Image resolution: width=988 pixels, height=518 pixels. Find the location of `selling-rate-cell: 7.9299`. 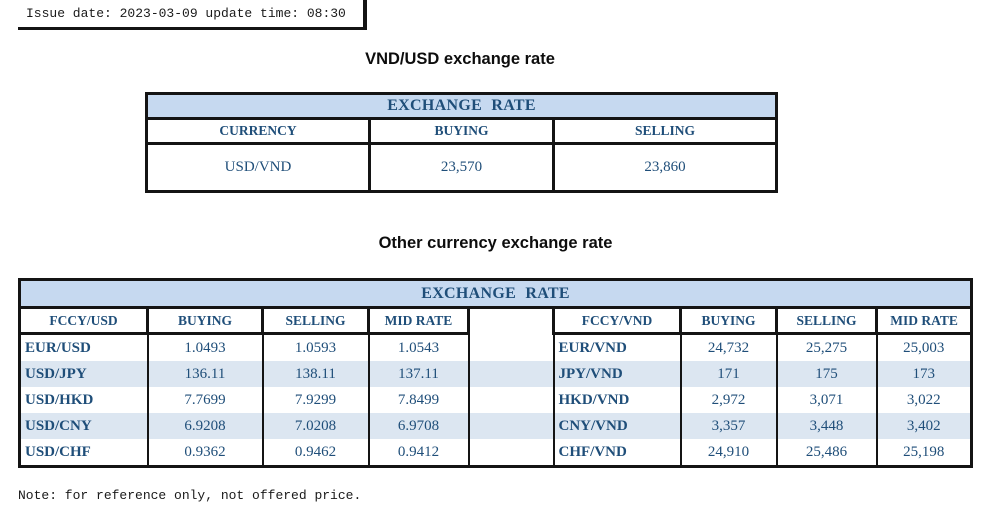

selling-rate-cell: 7.9299 is located at coordinates (315, 400).